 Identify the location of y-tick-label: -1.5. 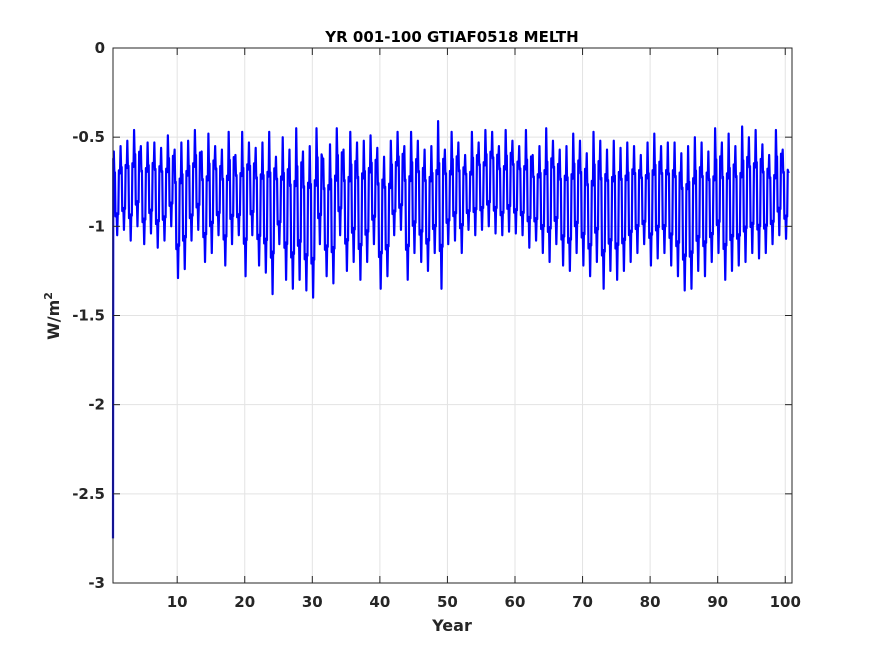
(88, 316).